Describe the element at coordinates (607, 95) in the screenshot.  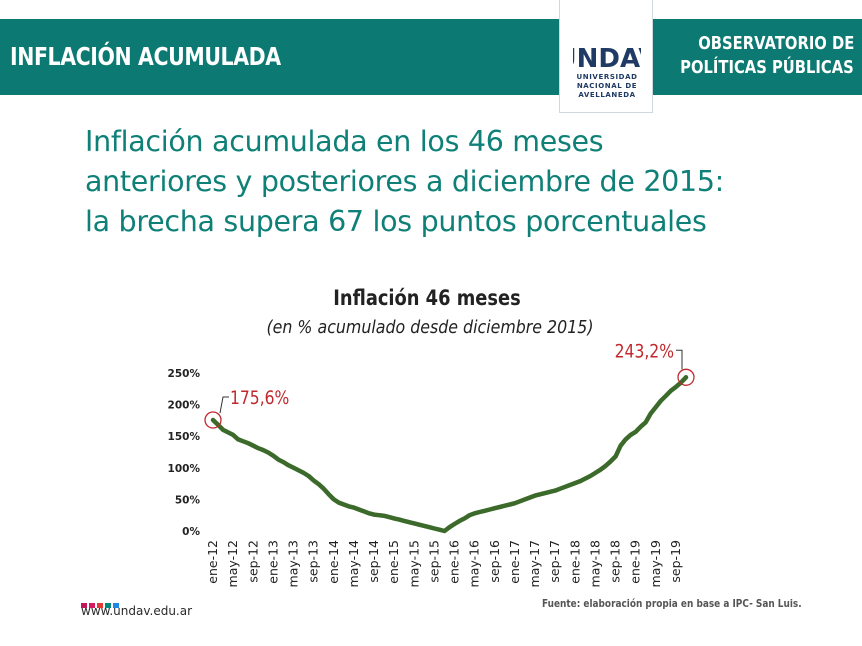
I see `logo-line-3: AVELLANEDA` at that location.